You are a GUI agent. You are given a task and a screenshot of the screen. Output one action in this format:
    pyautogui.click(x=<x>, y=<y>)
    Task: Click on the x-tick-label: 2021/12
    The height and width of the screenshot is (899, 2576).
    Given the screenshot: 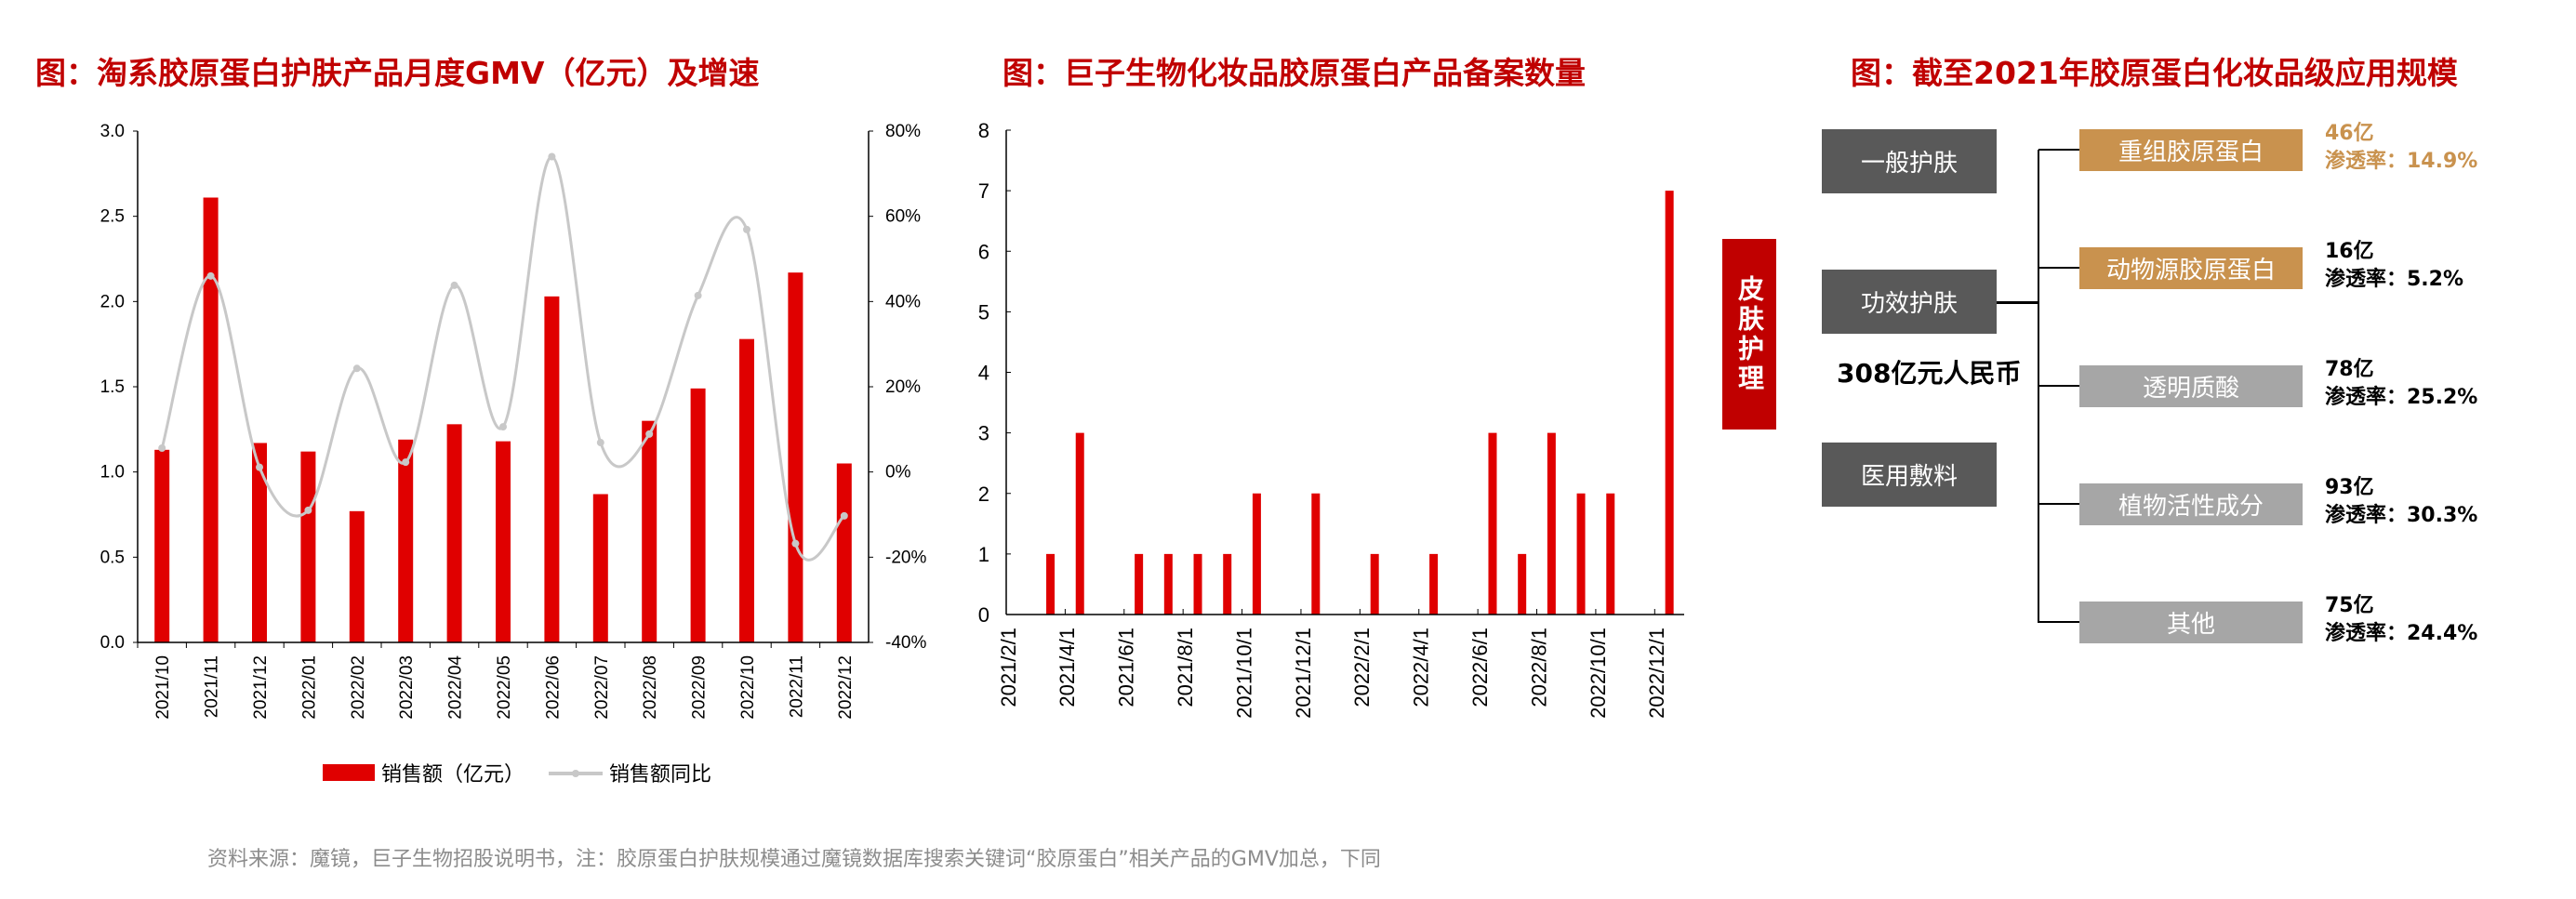 What is the action you would take?
    pyautogui.click(x=261, y=687)
    